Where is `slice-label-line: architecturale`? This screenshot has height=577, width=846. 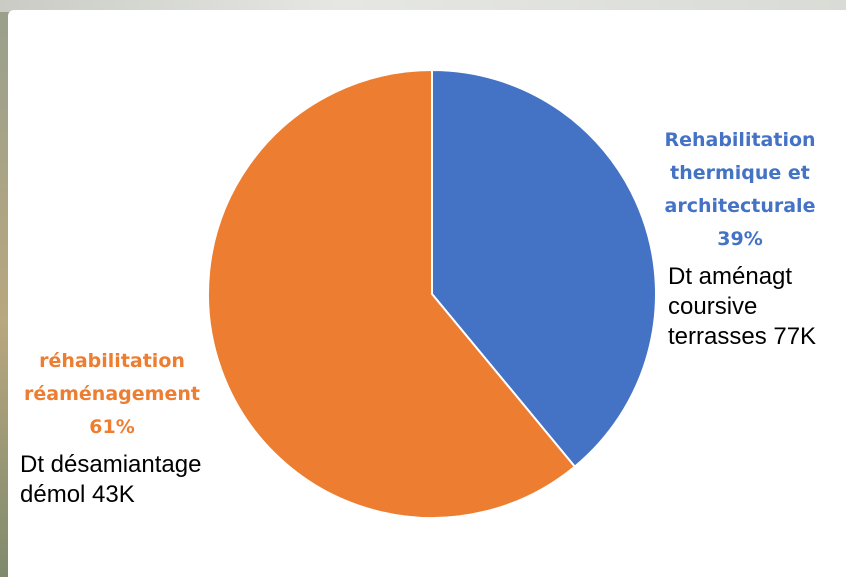 slice-label-line: architecturale is located at coordinates (740, 206).